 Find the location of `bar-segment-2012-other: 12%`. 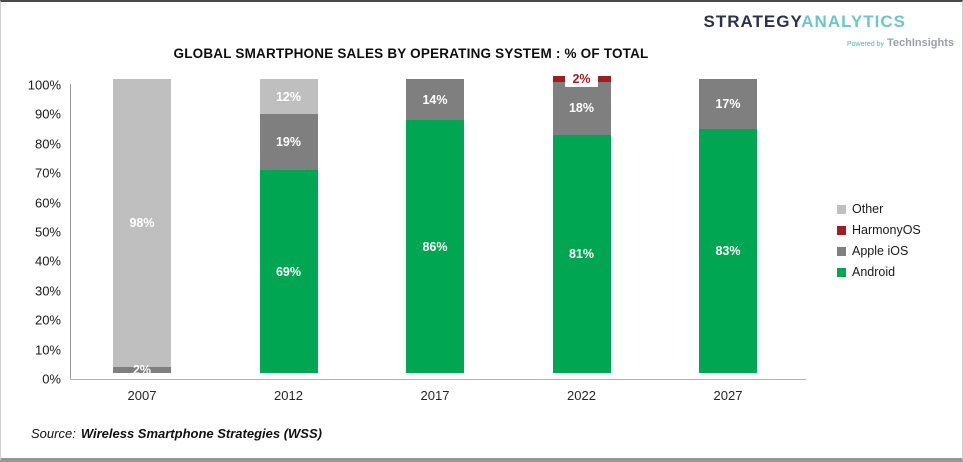

bar-segment-2012-other: 12% is located at coordinates (288, 97).